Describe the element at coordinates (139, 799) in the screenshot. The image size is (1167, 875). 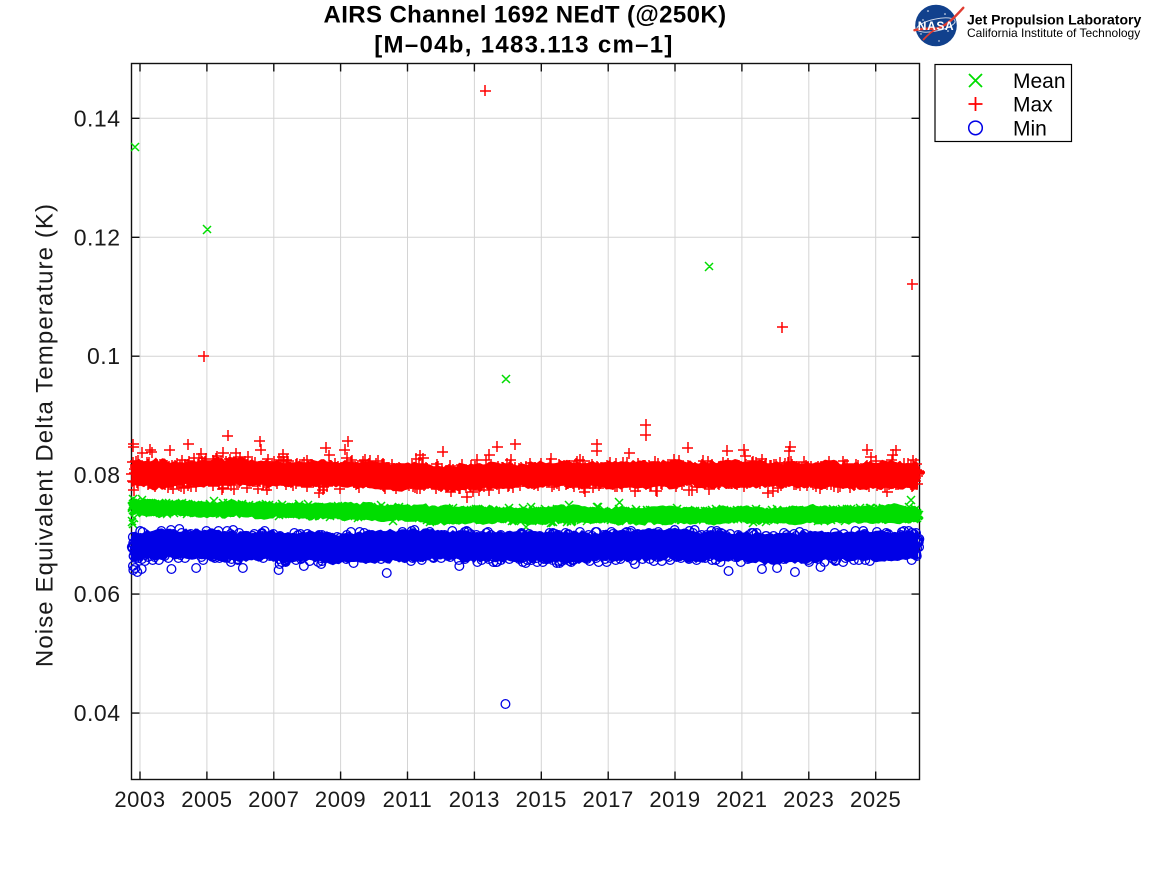
I see `svg-text: 2003` at that location.